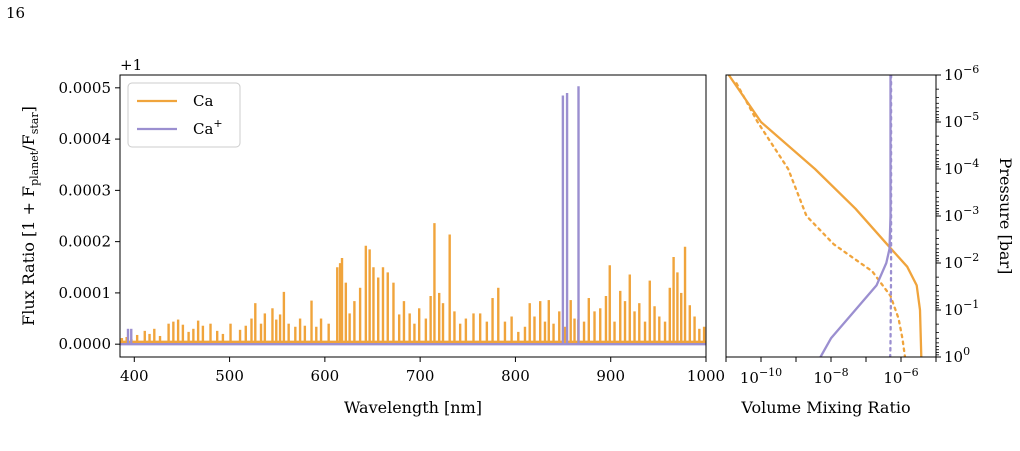 Image resolution: width=1020 pixels, height=451 pixels. I want to click on legend-label-ca-plus: Ca+, so click(208, 127).